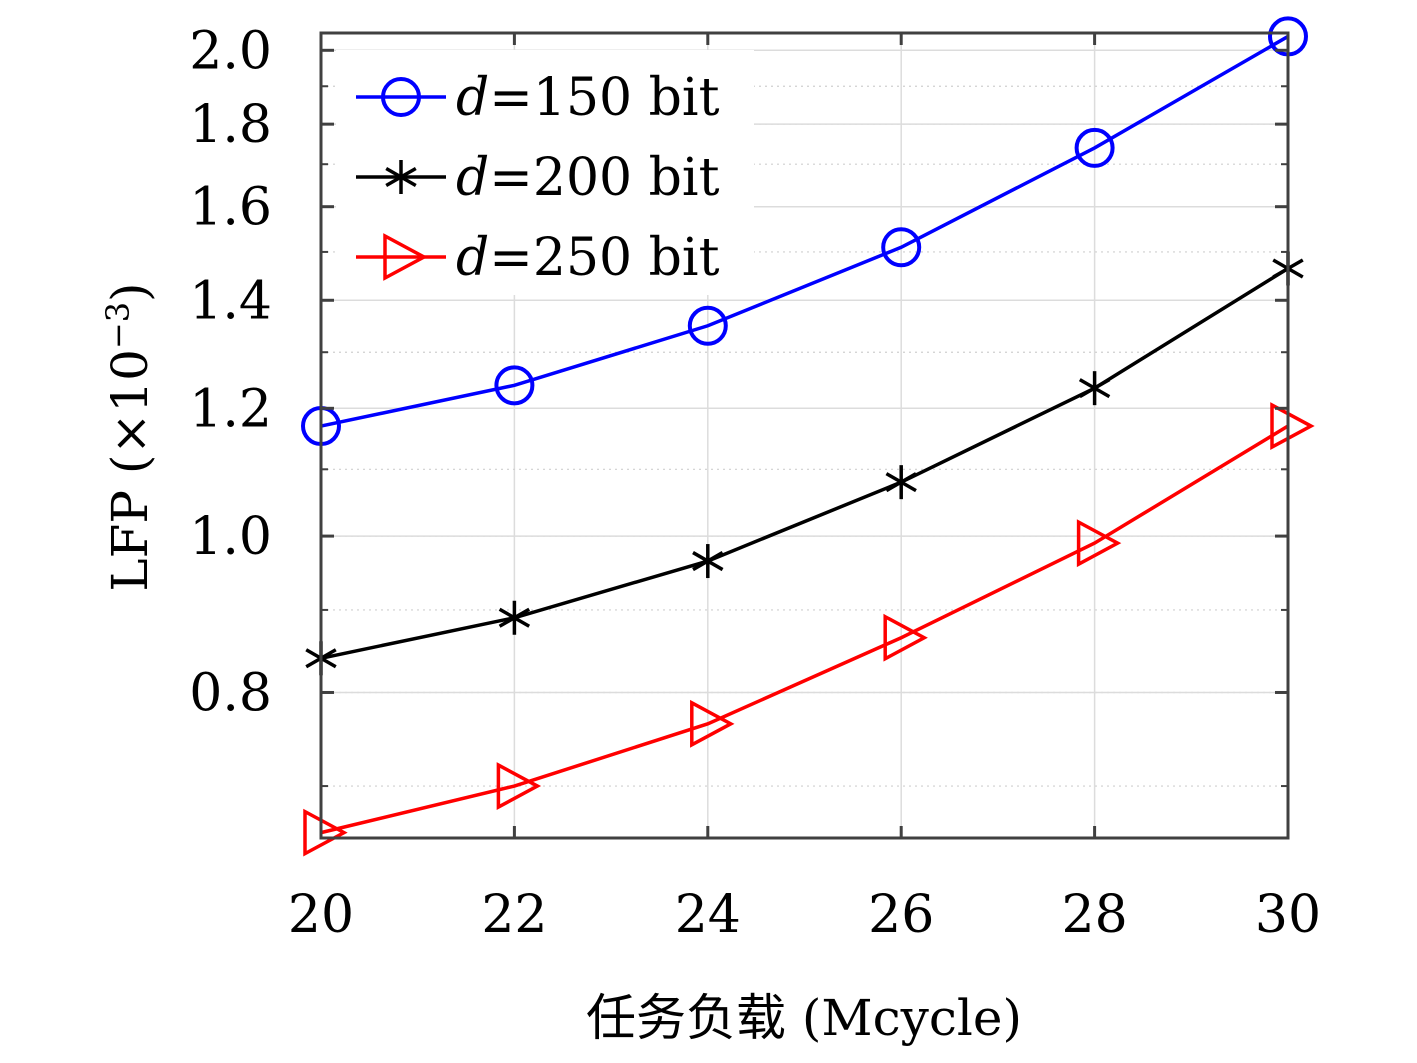 This screenshot has height=1063, width=1417. Describe the element at coordinates (230, 51) in the screenshot. I see `y-tick-label: 2.0` at that location.